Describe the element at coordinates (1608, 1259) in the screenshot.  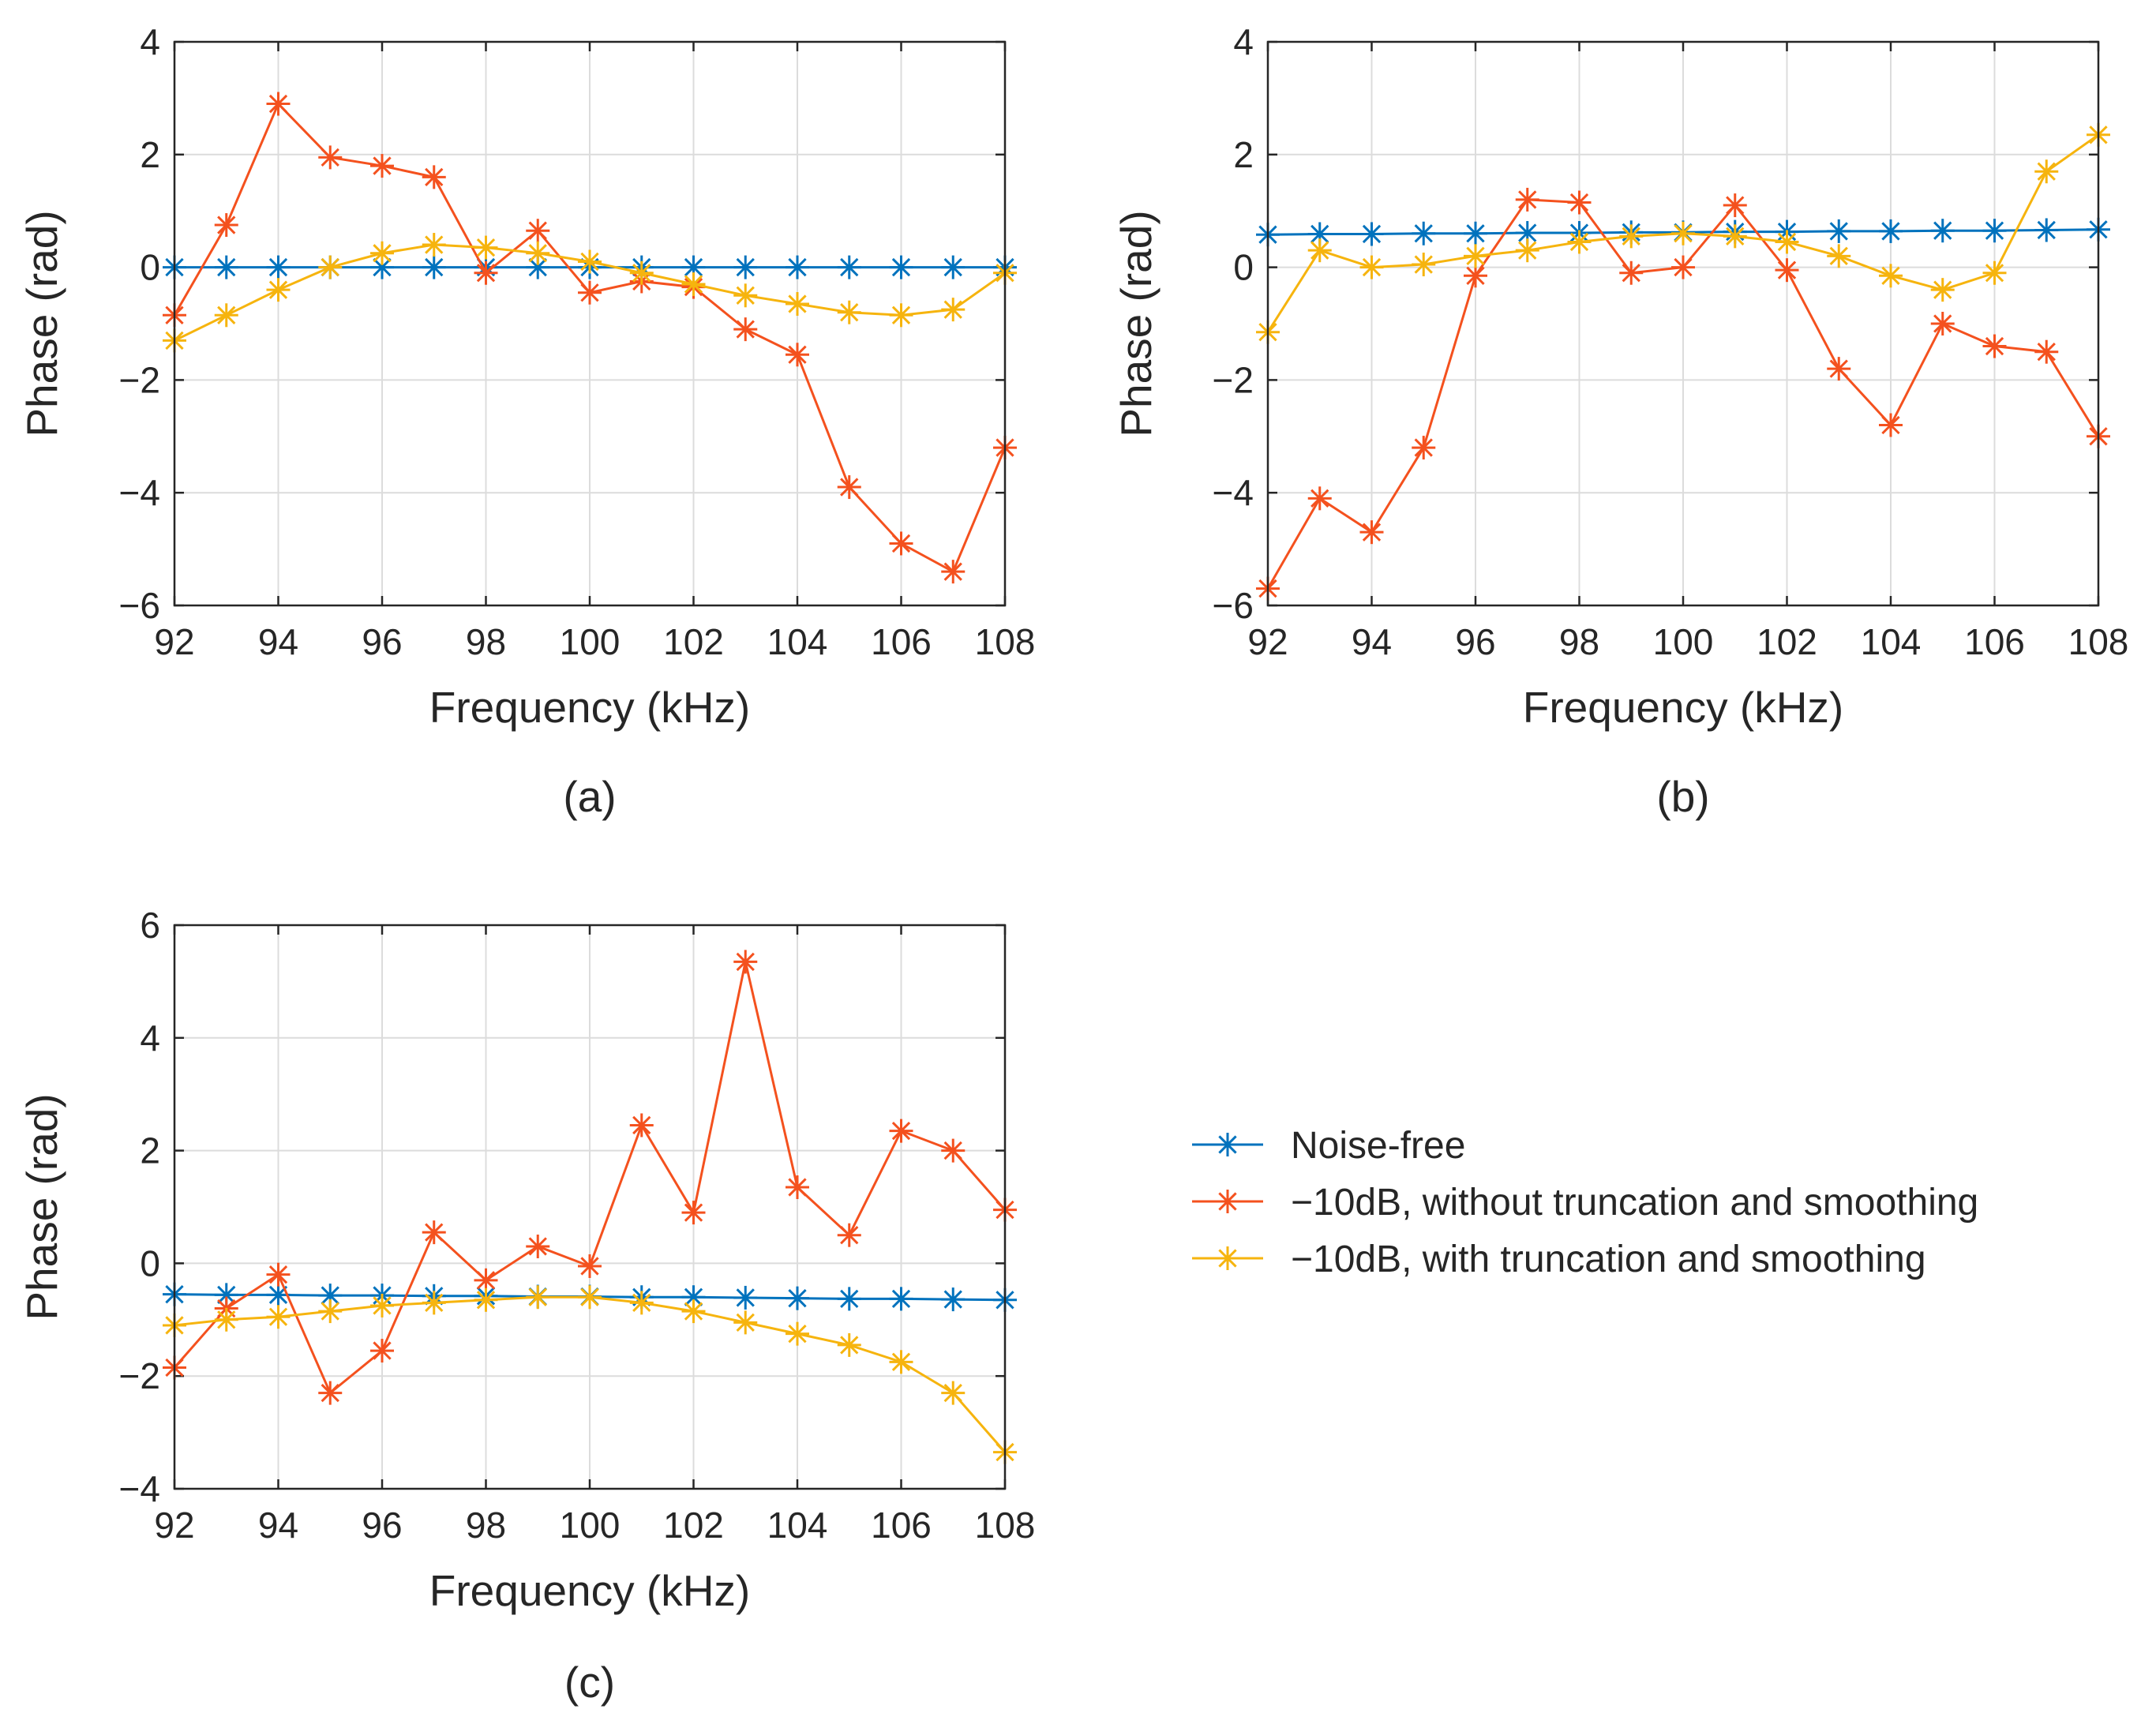
I see `legend-label: −10dB, with truncation and smoothing` at that location.